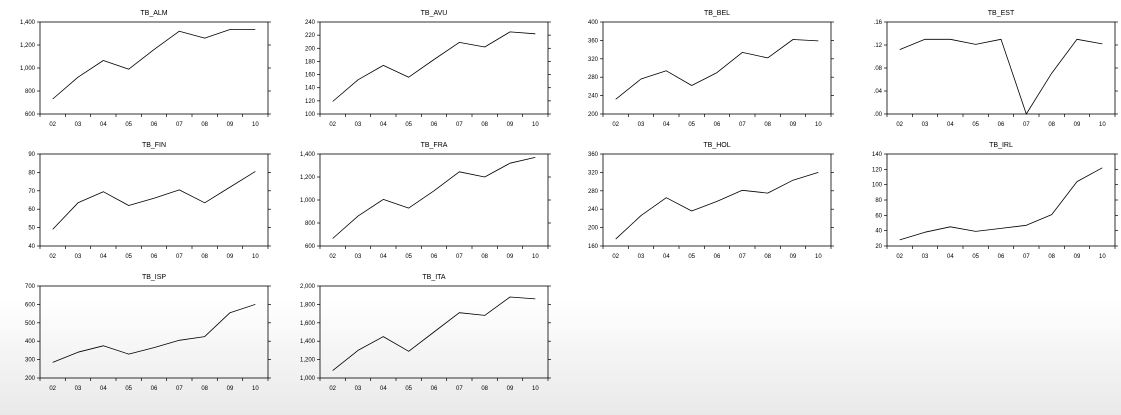  What do you see at coordinates (31, 229) in the screenshot?
I see `y-tick-label: 50` at bounding box center [31, 229].